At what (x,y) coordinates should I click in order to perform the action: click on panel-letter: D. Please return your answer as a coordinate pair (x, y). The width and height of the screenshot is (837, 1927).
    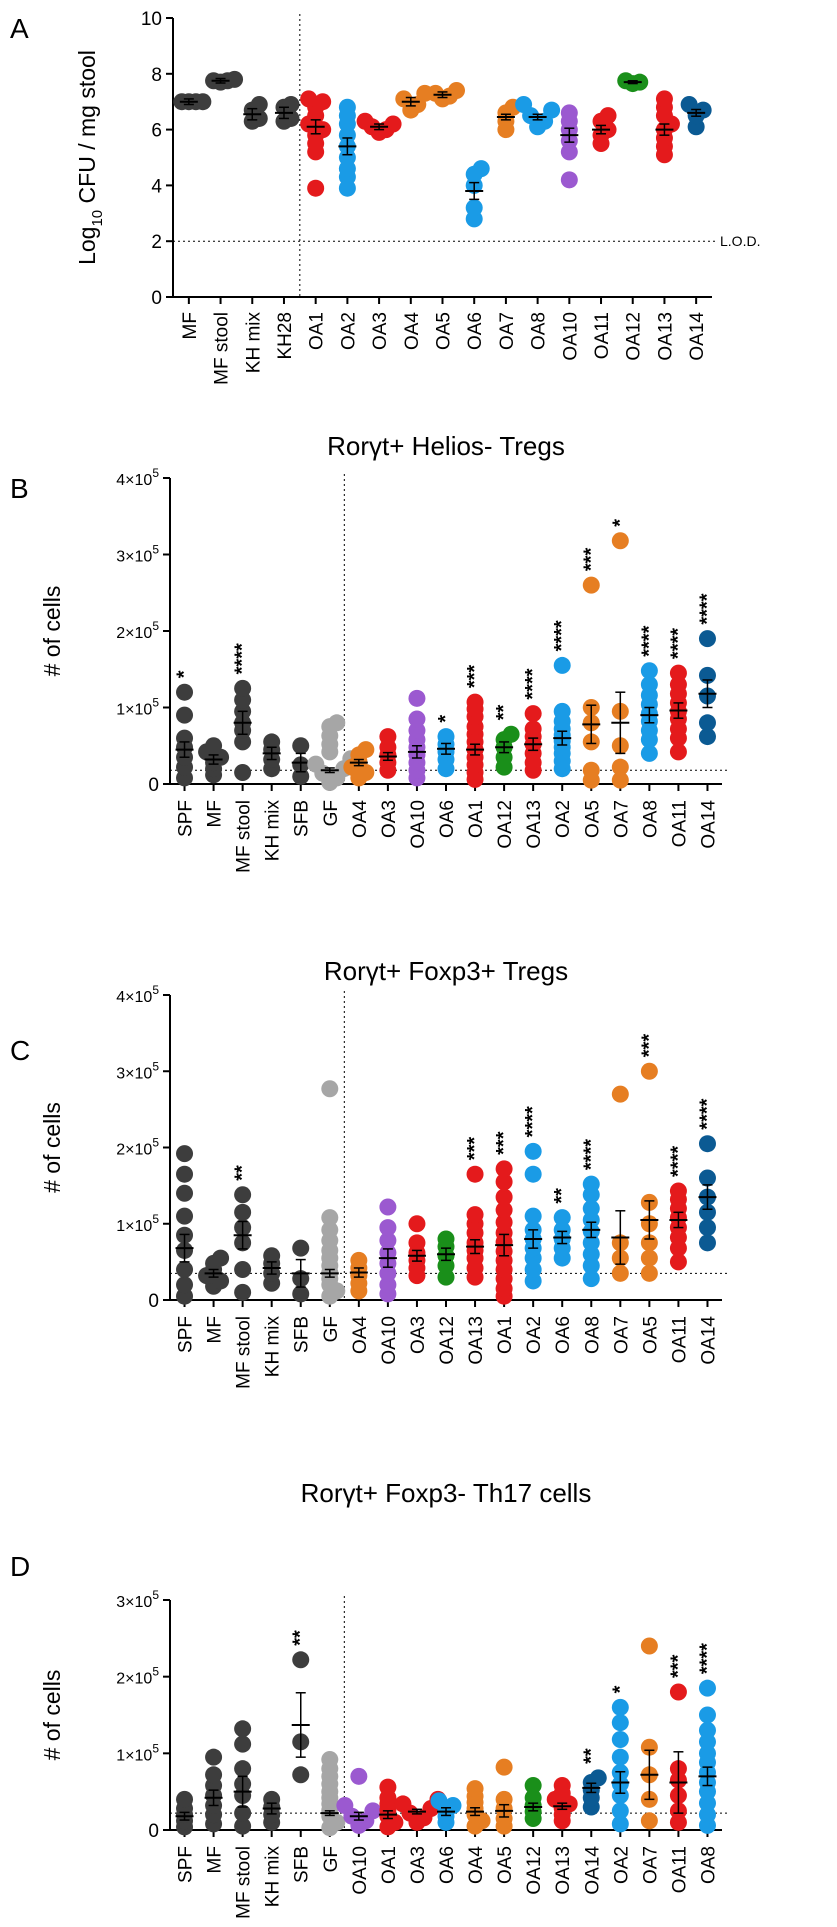
    Looking at the image, I should click on (20, 1566).